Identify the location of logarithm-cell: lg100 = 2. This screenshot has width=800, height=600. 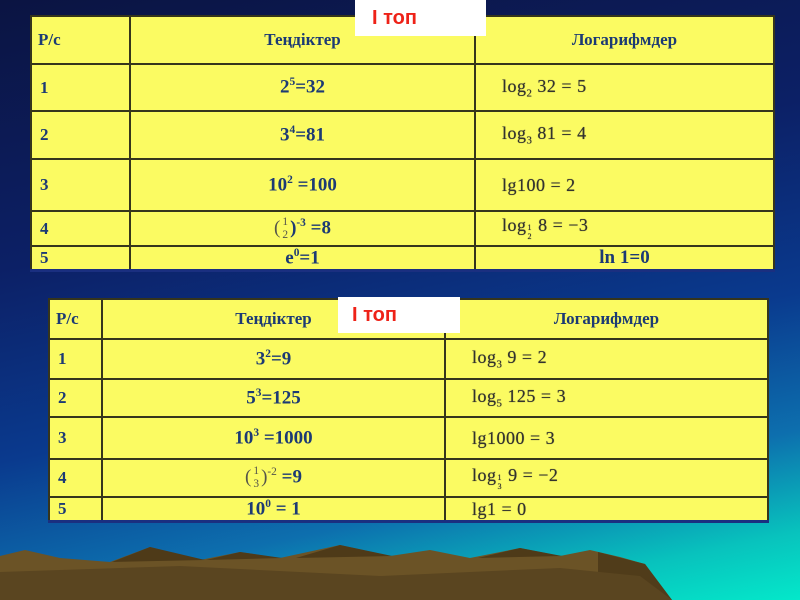
(624, 185).